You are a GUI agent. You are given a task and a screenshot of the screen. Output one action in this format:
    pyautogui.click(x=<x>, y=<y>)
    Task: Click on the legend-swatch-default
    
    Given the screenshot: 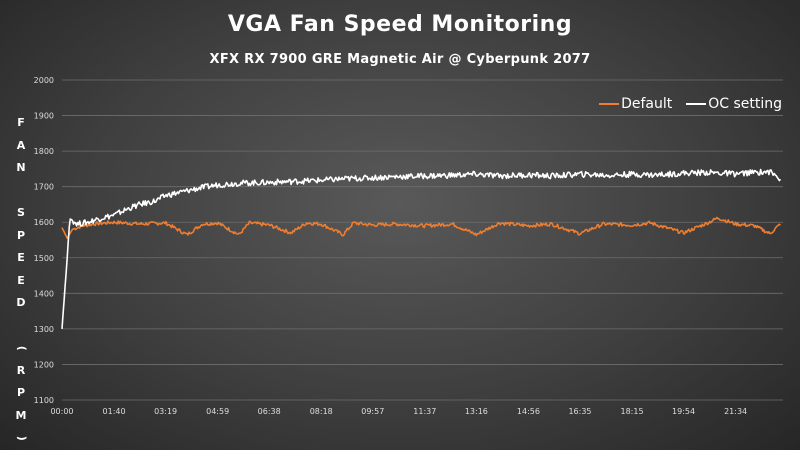 What is the action you would take?
    pyautogui.click(x=609, y=104)
    